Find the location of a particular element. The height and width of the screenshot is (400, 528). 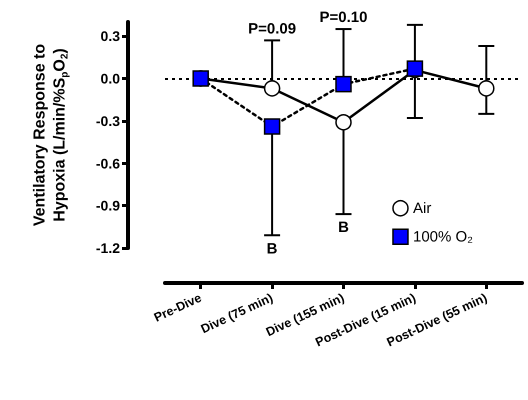

y-tick-label: -0.9 is located at coordinates (108, 206).